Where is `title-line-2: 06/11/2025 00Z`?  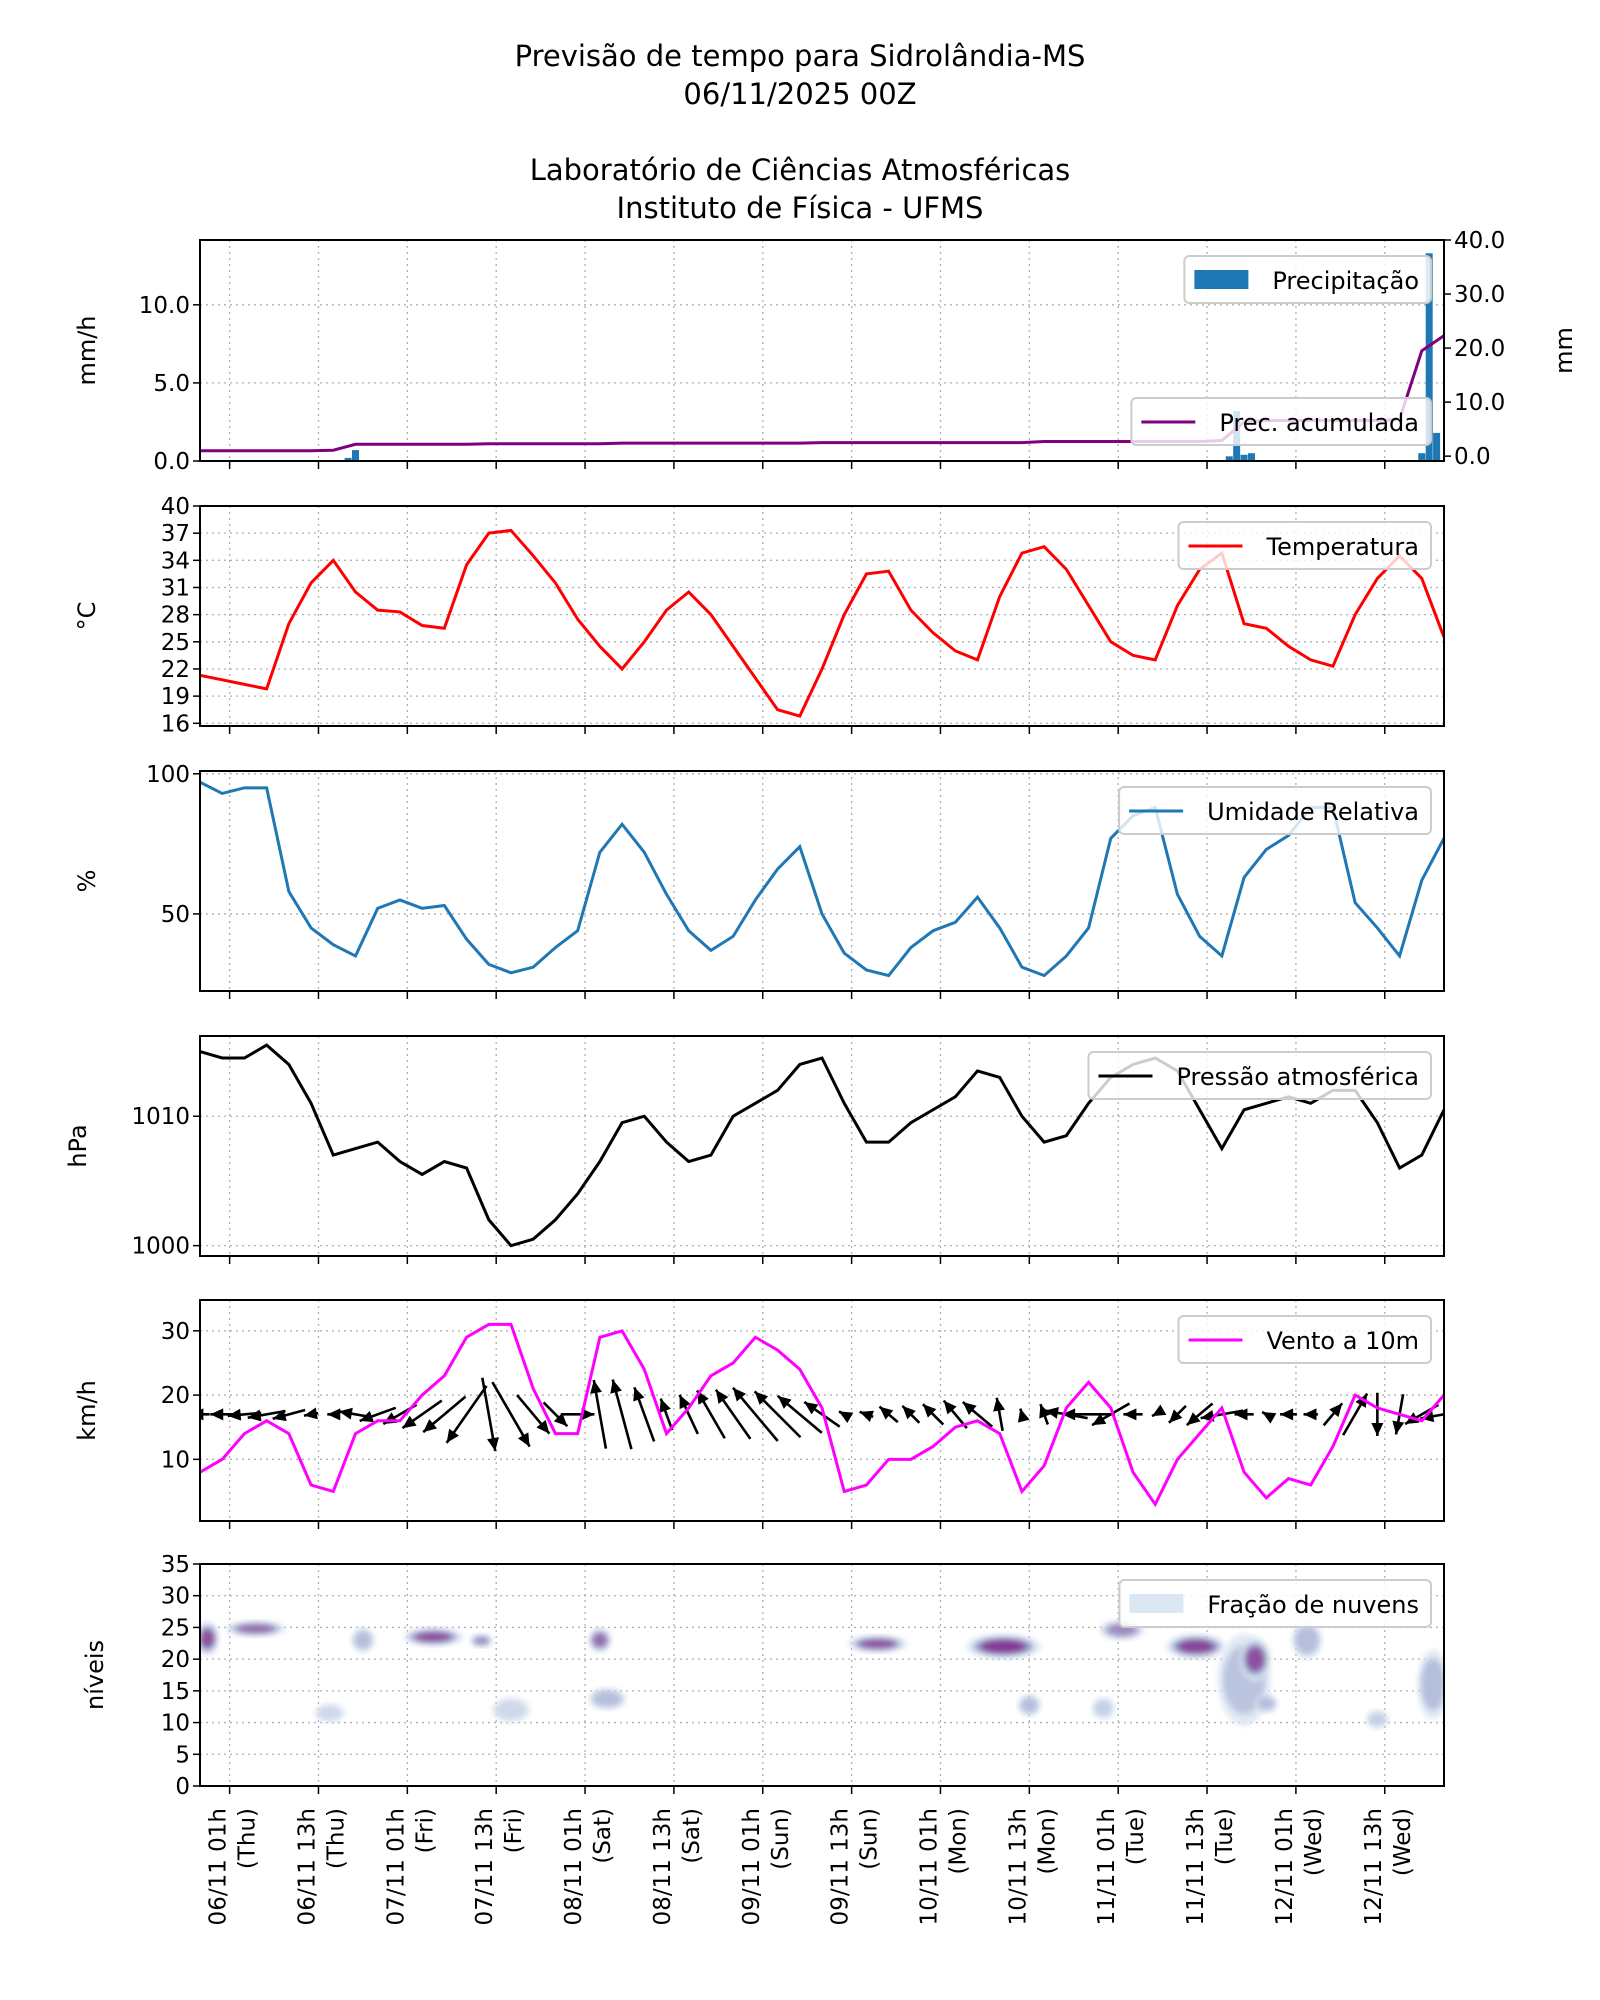 title-line-2: 06/11/2025 00Z is located at coordinates (799, 94).